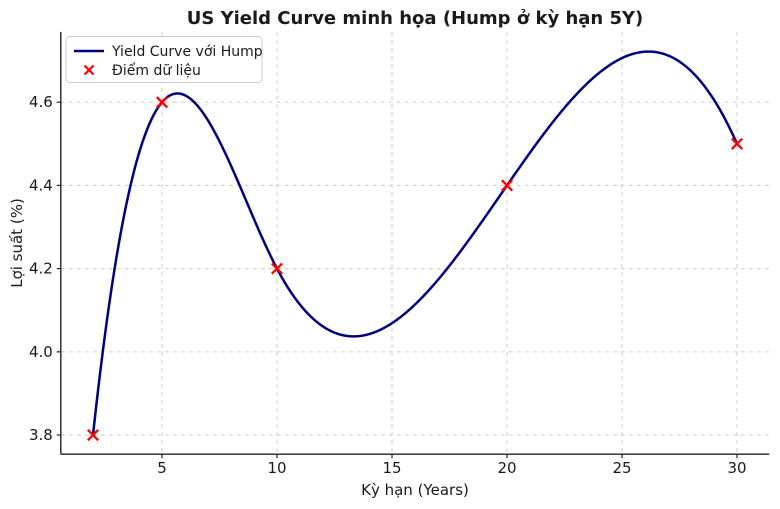  Describe the element at coordinates (736, 468) in the screenshot. I see `x-tick-label: 30` at that location.